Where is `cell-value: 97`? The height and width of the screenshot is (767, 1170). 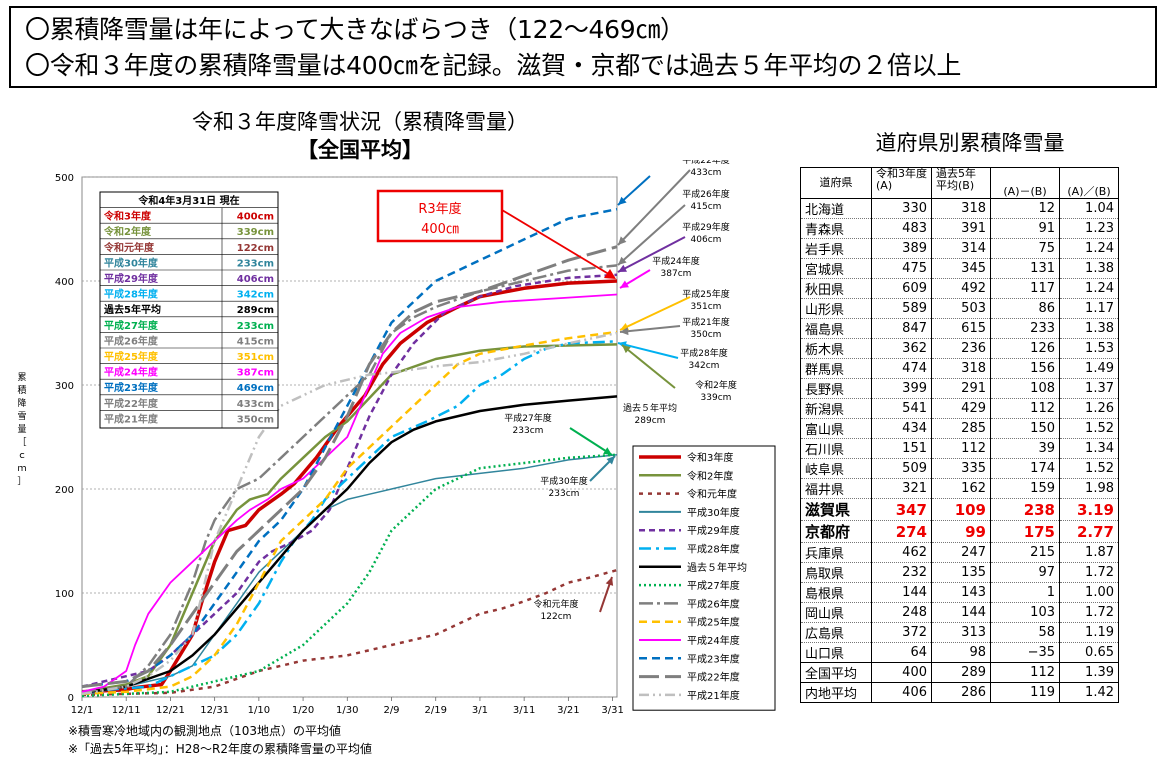
cell-value: 97 is located at coordinates (1025, 572).